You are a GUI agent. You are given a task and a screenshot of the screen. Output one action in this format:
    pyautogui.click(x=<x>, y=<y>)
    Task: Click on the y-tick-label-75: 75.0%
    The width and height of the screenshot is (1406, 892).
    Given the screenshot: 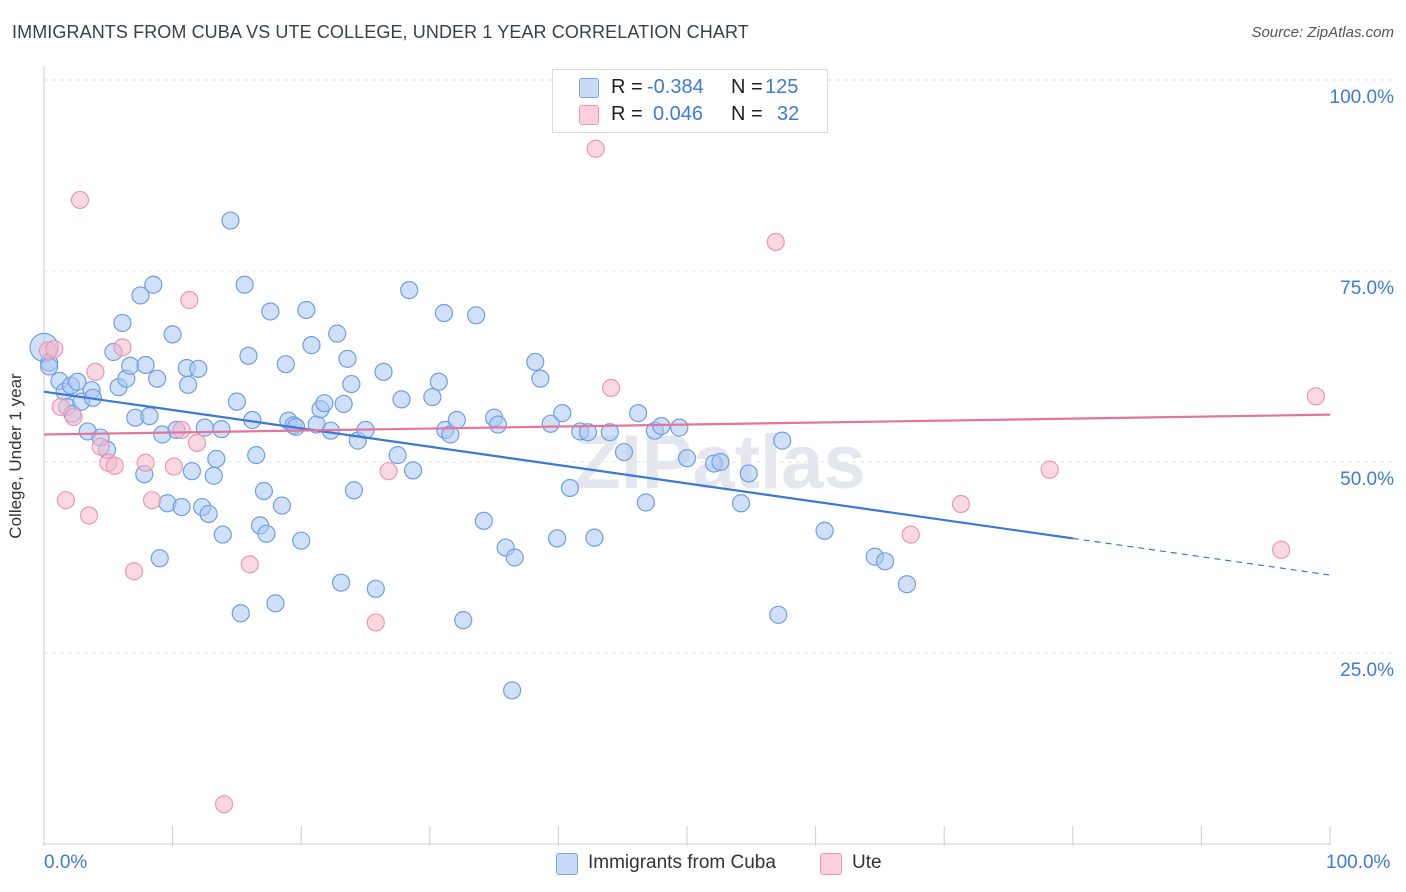 What is the action you would take?
    pyautogui.click(x=1367, y=288)
    